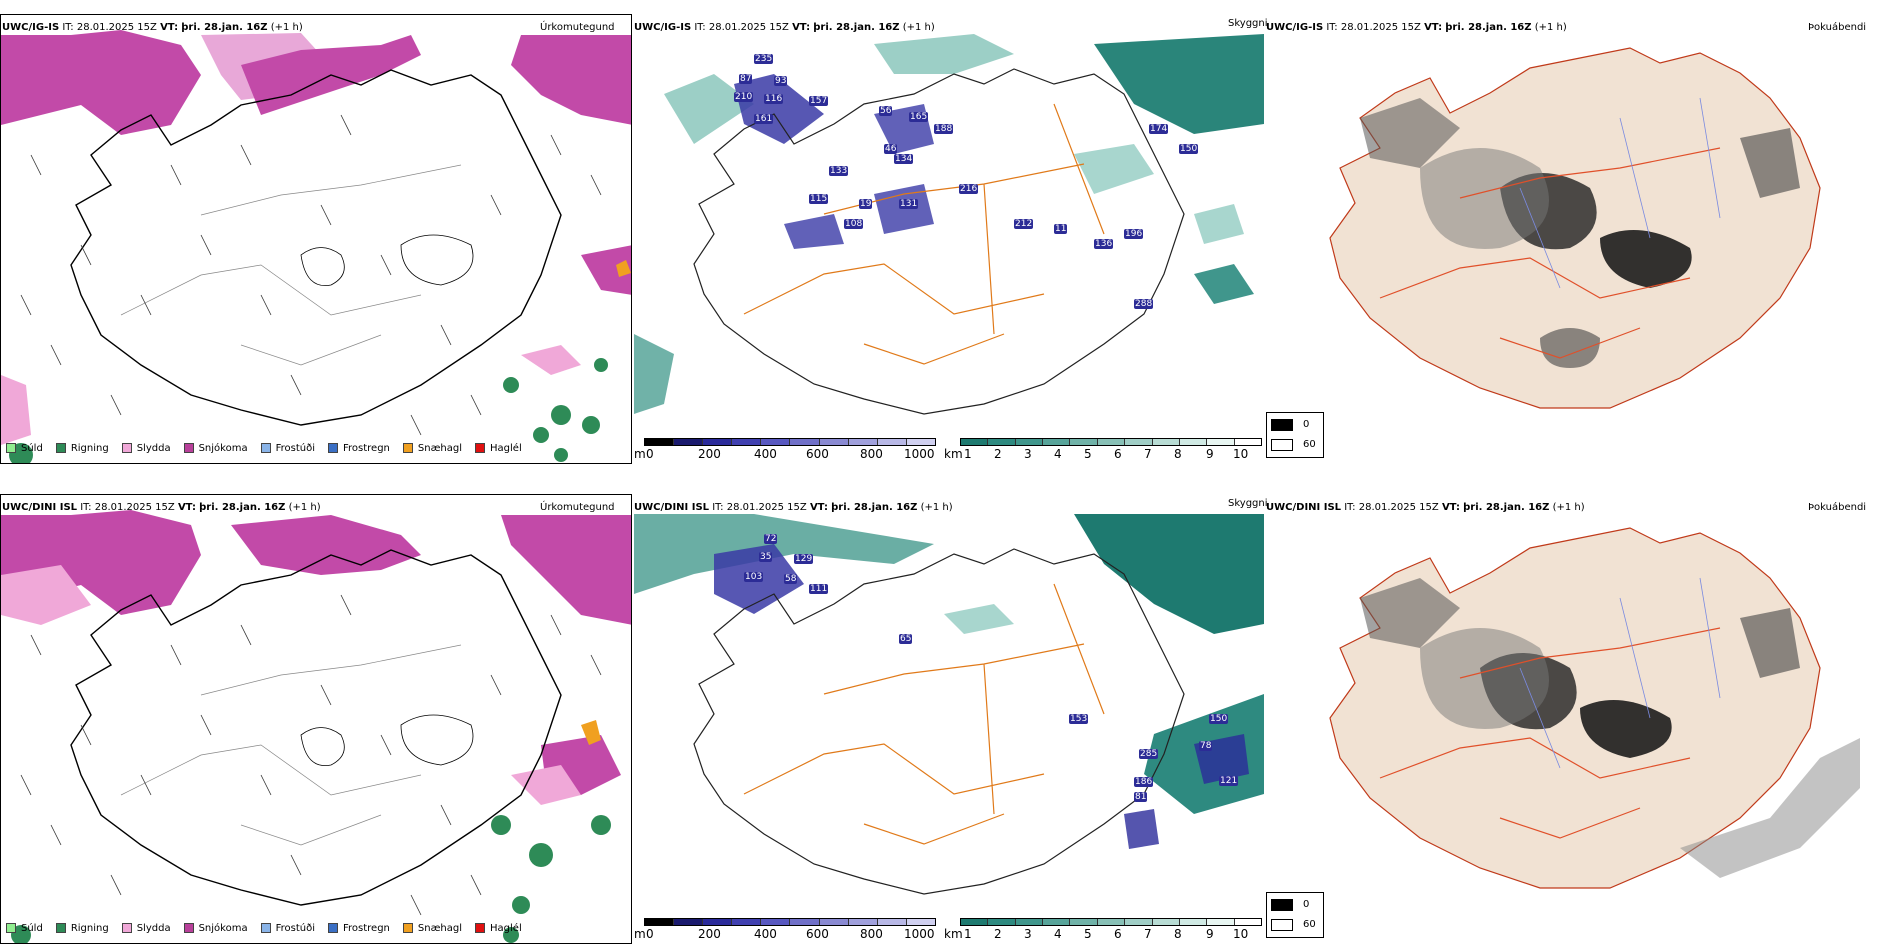 The image size is (1900, 950). What do you see at coordinates (919, 117) in the screenshot?
I see `cloud-base-label: 165` at bounding box center [919, 117].